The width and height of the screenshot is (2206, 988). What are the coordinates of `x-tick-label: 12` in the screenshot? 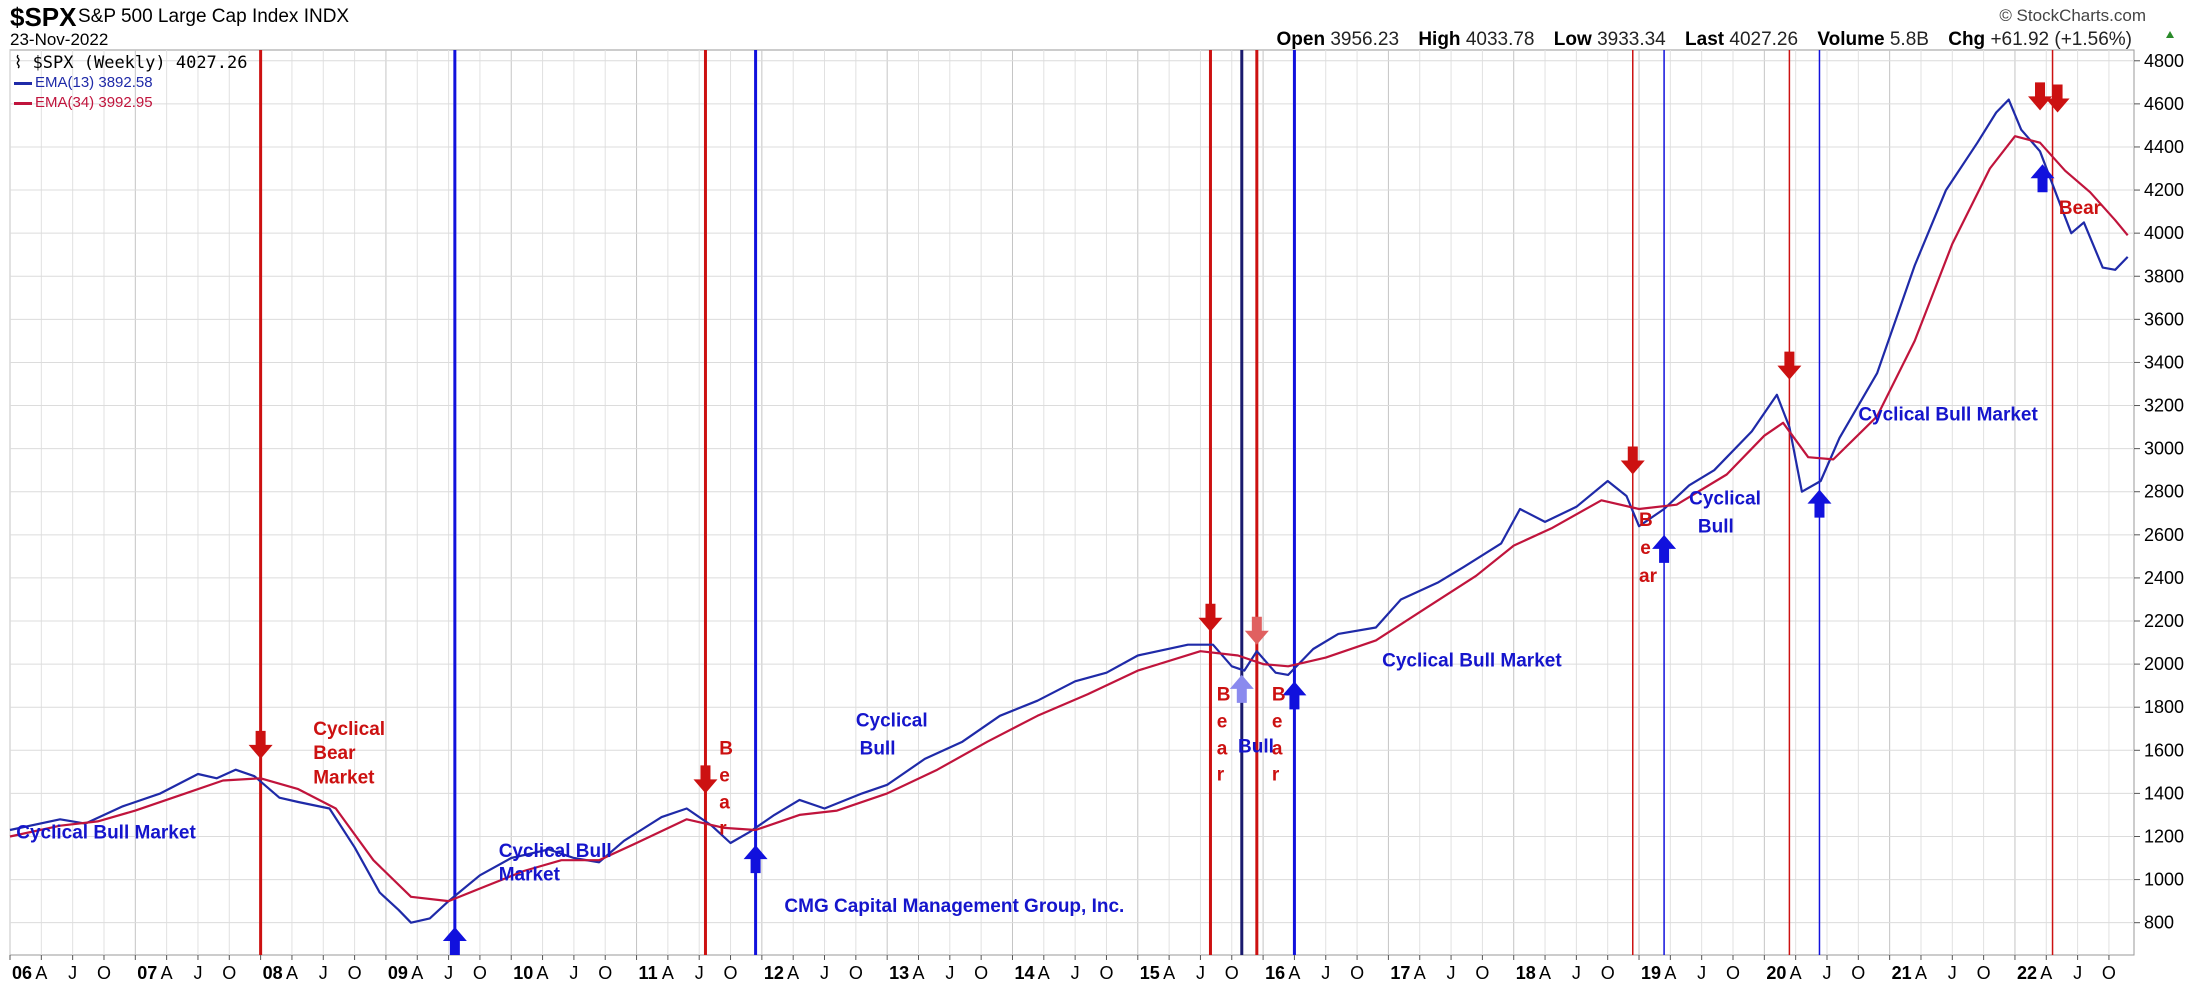 It's located at (774, 973).